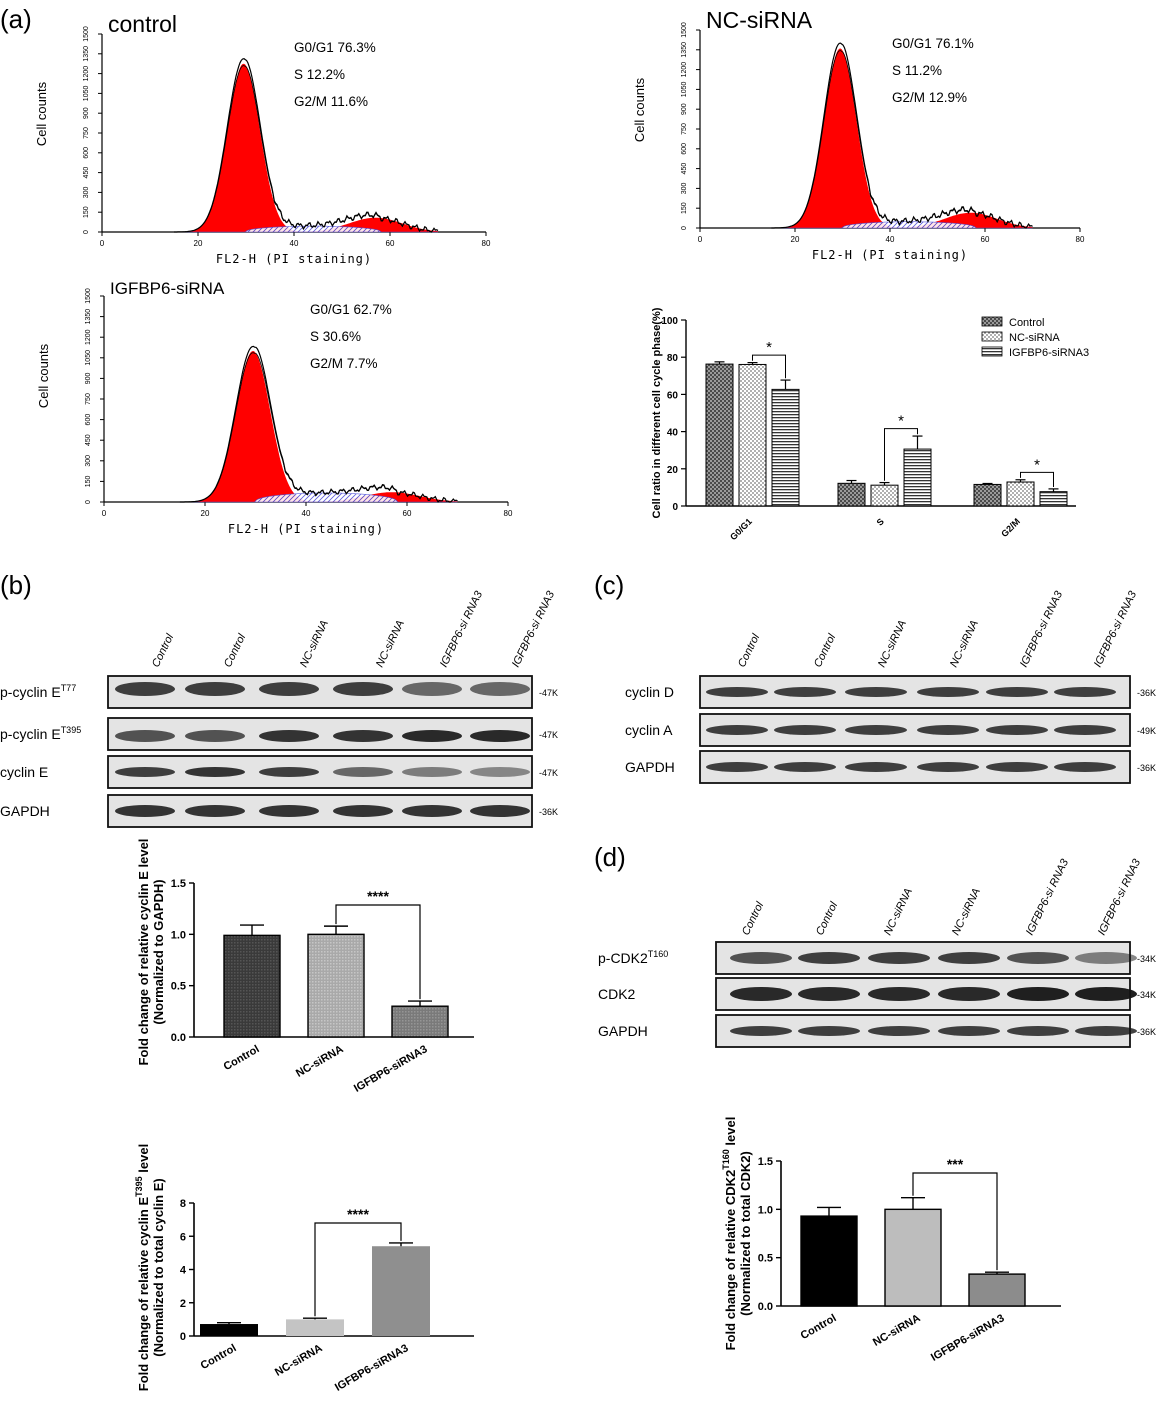 The image size is (1167, 1401). What do you see at coordinates (88, 296) in the screenshot?
I see `flow-y-tick-label: 1500` at bounding box center [88, 296].